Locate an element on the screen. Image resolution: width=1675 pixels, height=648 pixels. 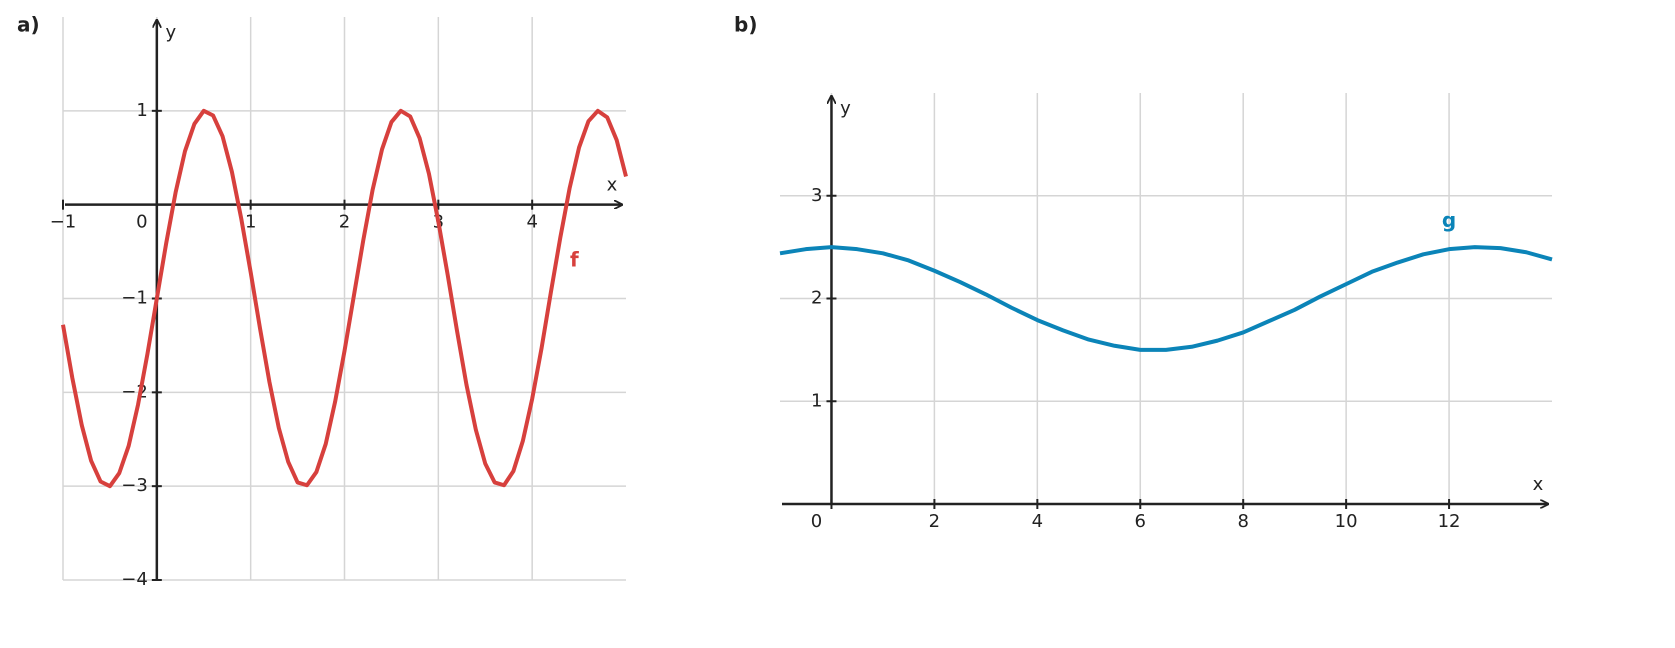
y-tick-label: −2 is located at coordinates (134, 391).